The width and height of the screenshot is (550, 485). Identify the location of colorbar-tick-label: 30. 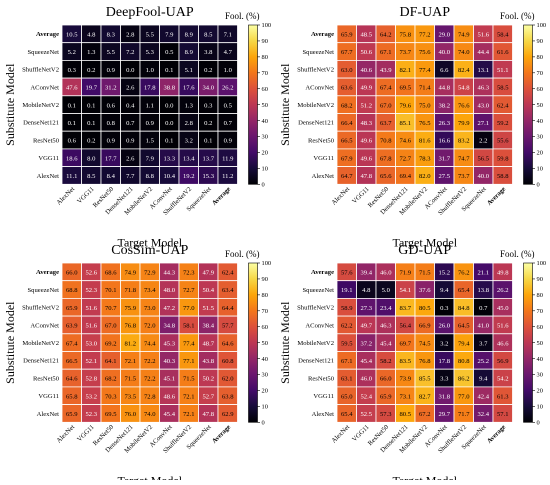
(540, 375).